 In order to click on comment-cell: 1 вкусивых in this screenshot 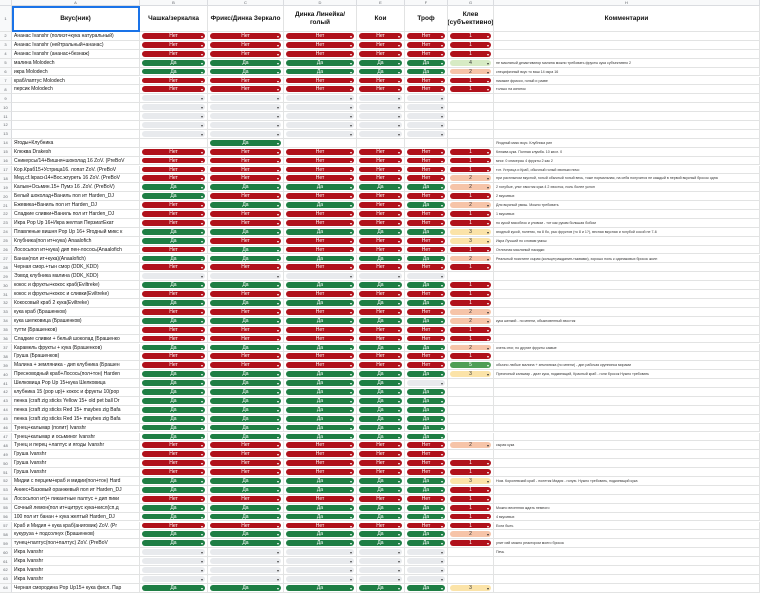, I will do `click(627, 214)`.